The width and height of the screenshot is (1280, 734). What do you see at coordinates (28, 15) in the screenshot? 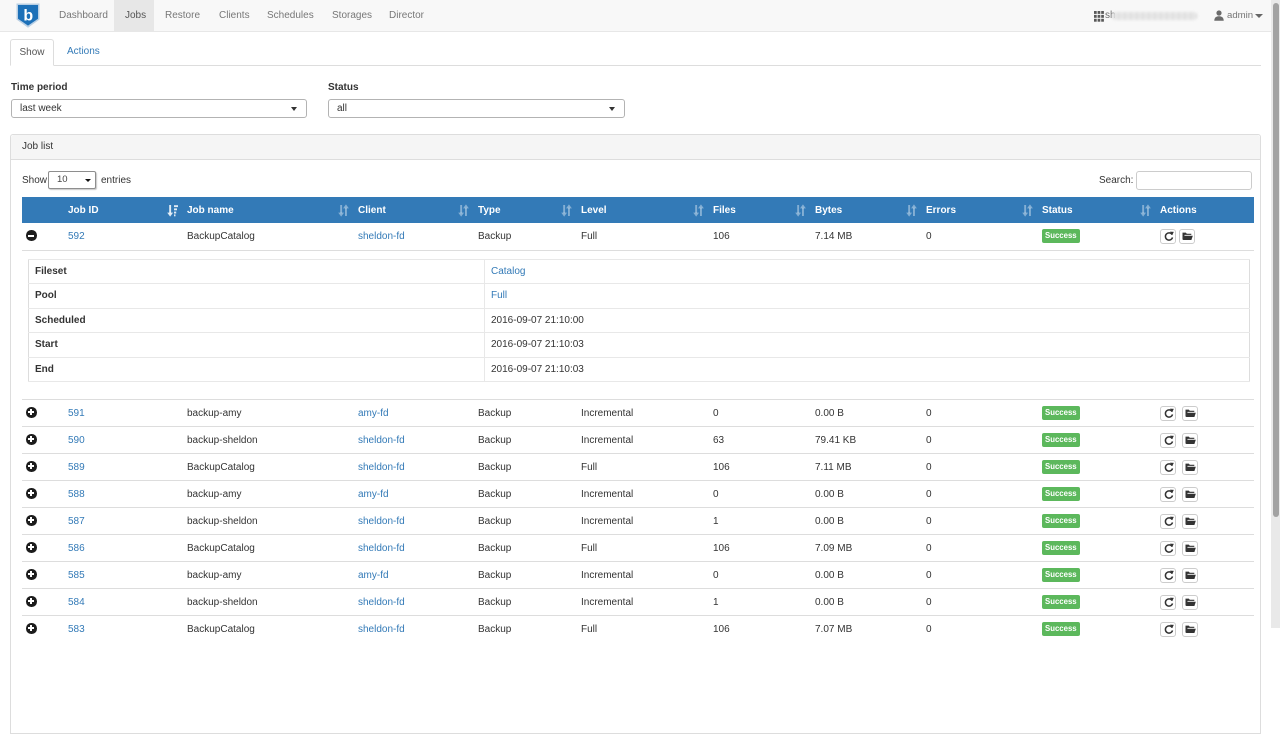
I see `svg-text: b` at bounding box center [28, 15].